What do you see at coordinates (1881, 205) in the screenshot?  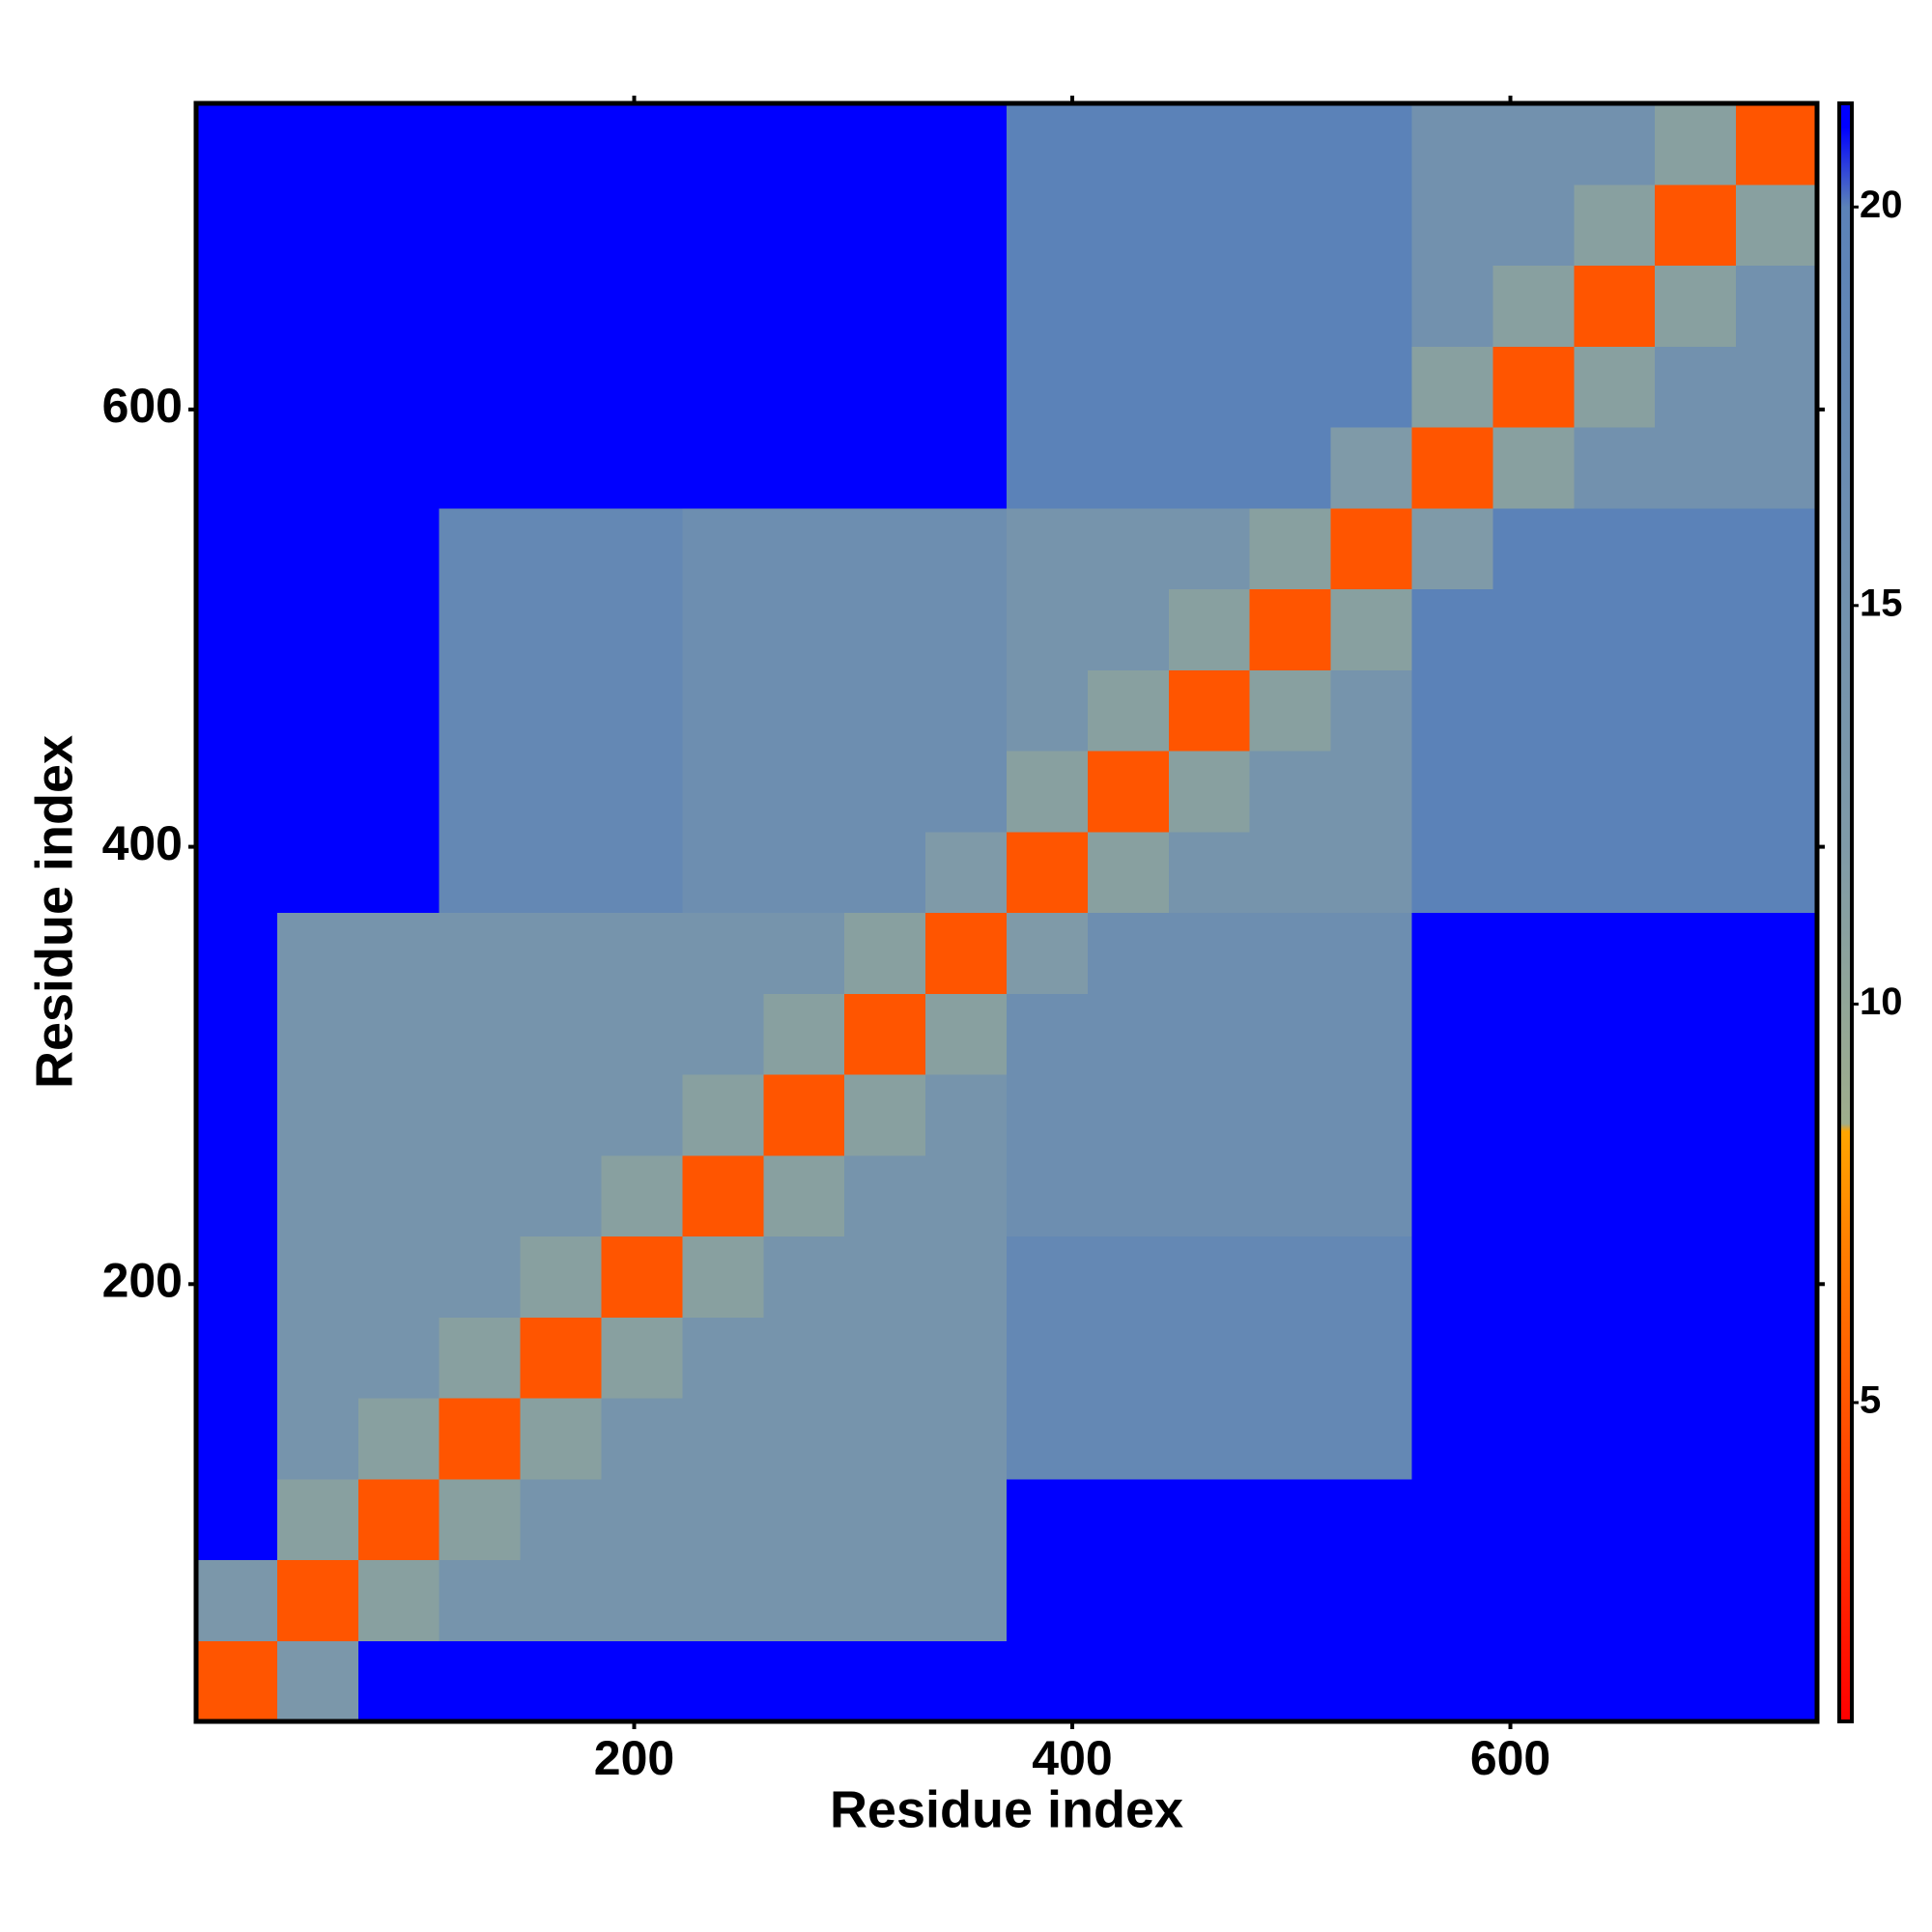 I see `colorbar-tick-label: 20` at bounding box center [1881, 205].